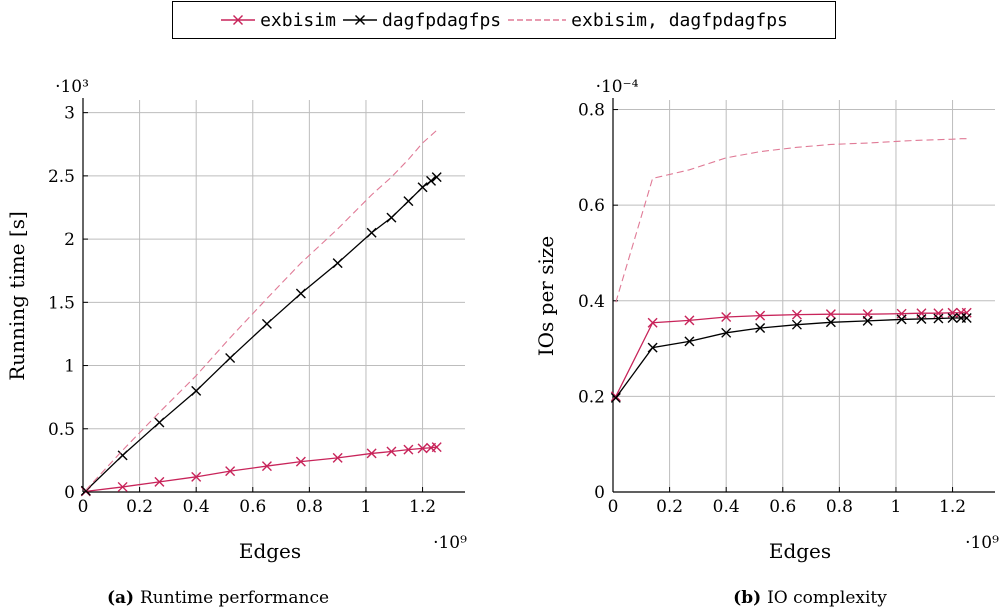 Image resolution: width=1003 pixels, height=610 pixels. Describe the element at coordinates (827, 598) in the screenshot. I see `caption-text: IO complexity` at that location.